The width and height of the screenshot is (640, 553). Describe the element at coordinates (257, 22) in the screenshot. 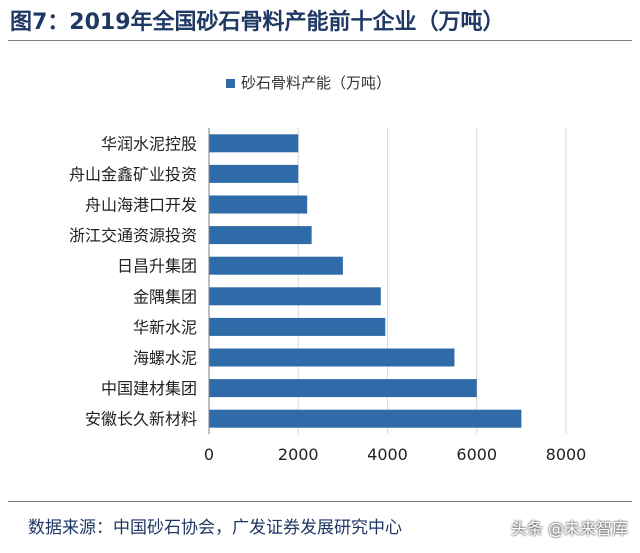

I see `figure-title: 图7：2019年全国砂石骨料产能前十企业（万吨）` at that location.